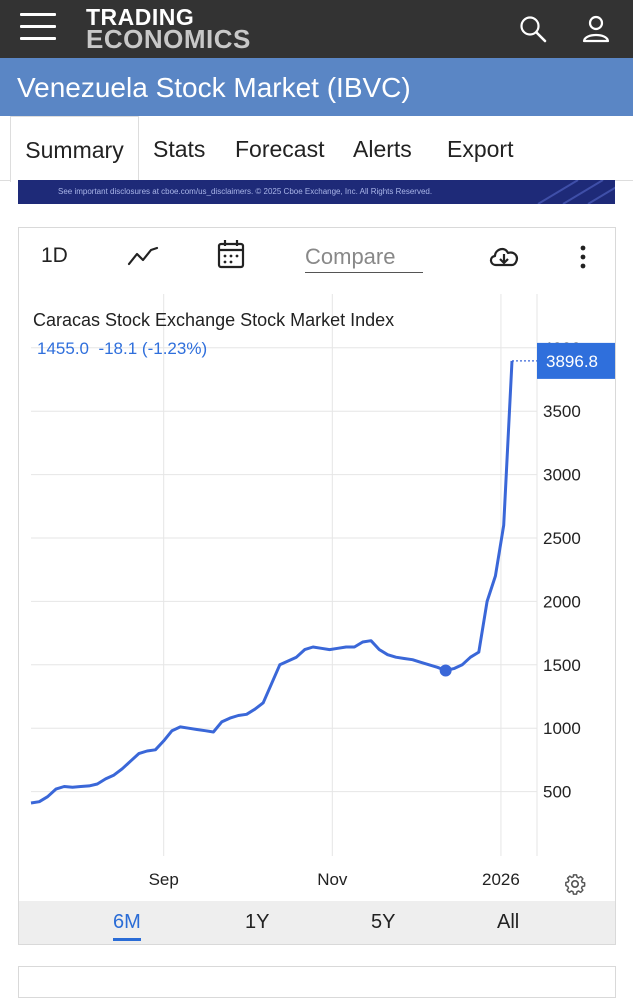 The width and height of the screenshot is (633, 998). Describe the element at coordinates (257, 922) in the screenshot. I see `period-1y: 1Y` at that location.